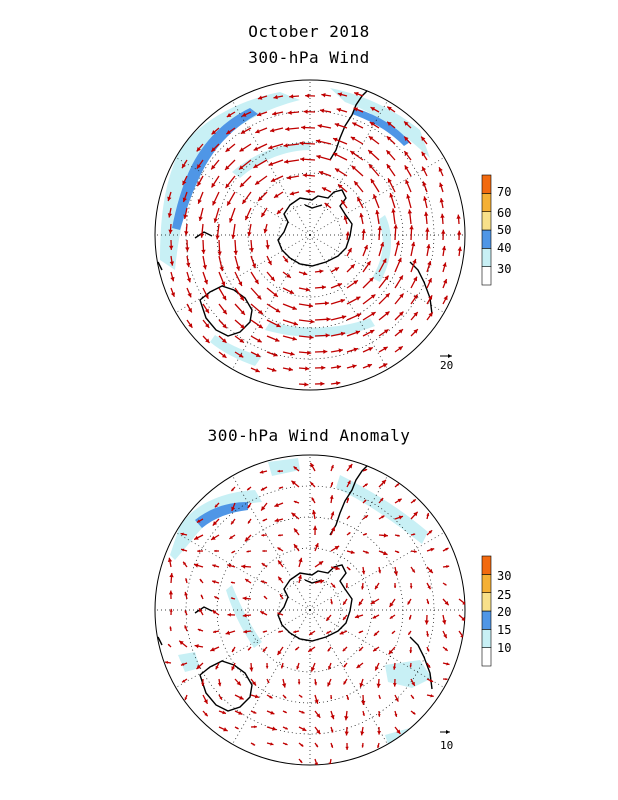 Image resolution: width=618 pixels, height=800 pixels. I want to click on colorbar-tick-50: 50, so click(504, 230).